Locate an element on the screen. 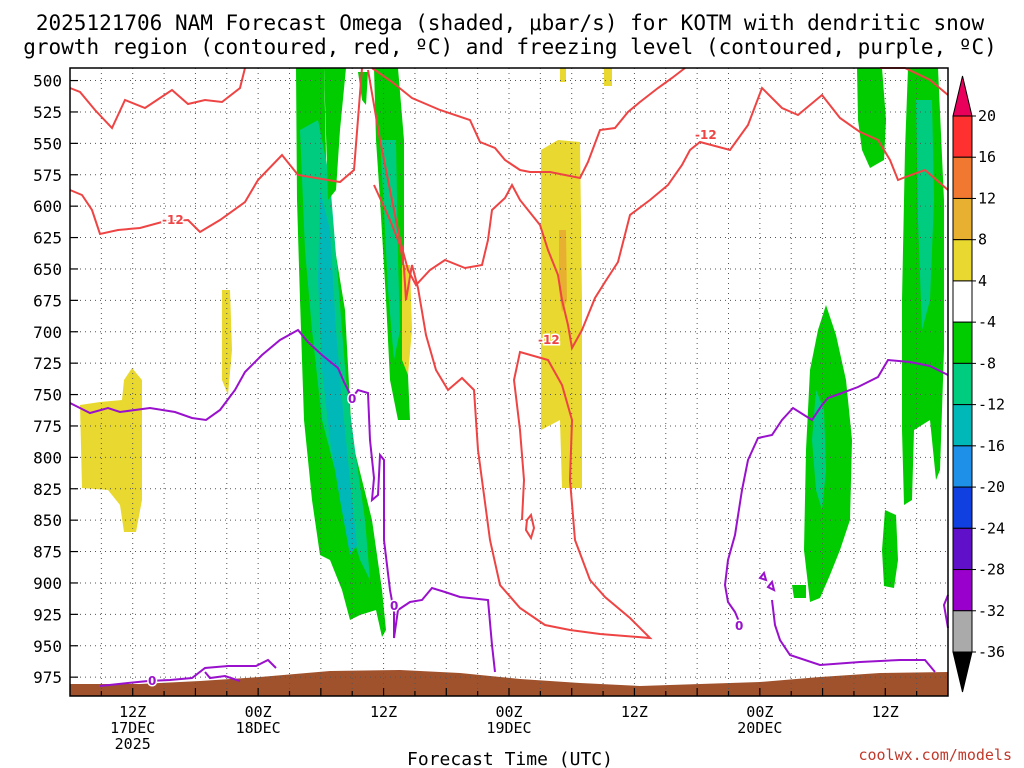 The image size is (1024, 768). colorbar-label: 16 is located at coordinates (987, 157).